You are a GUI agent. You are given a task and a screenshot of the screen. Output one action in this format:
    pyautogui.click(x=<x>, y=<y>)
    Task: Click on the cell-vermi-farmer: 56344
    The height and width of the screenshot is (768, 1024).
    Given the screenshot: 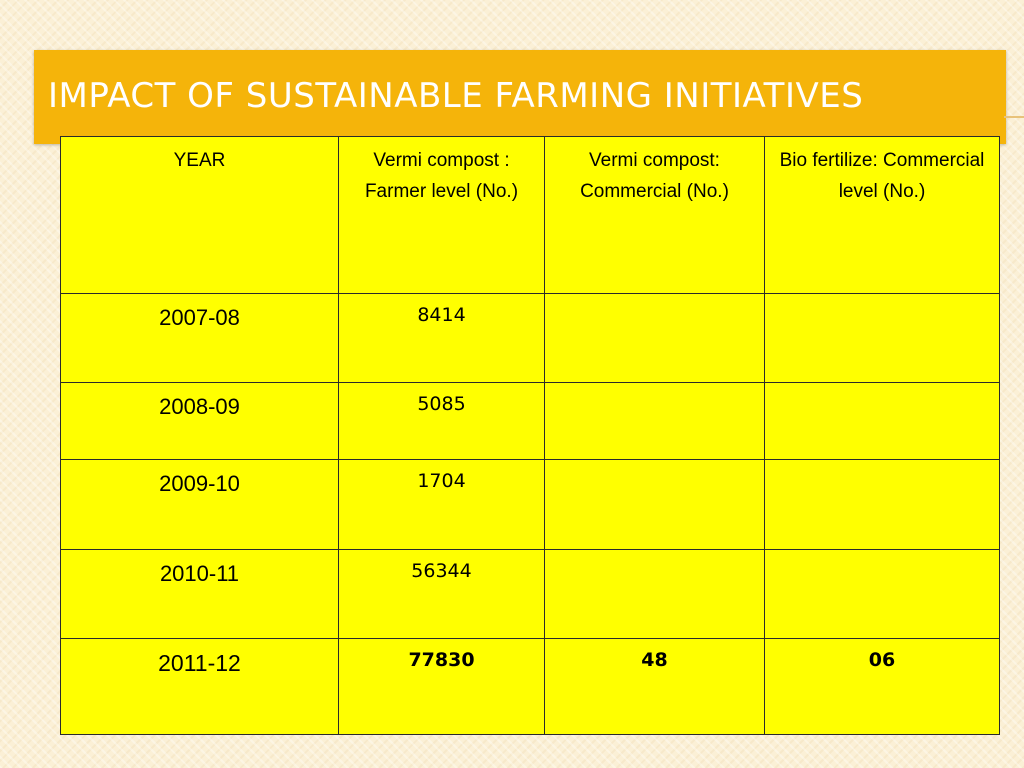 What is the action you would take?
    pyautogui.click(x=441, y=594)
    